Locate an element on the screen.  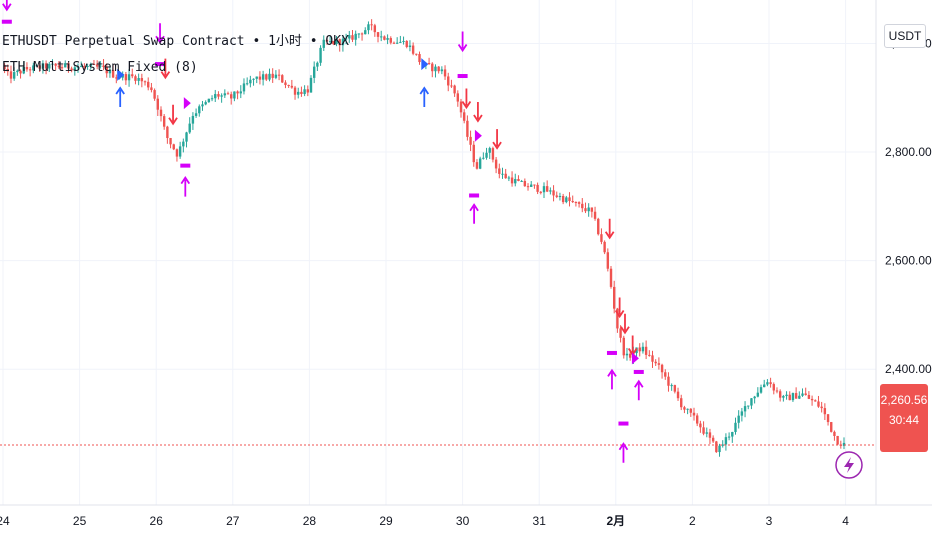
currency-unit-button: USDT is located at coordinates (905, 36).